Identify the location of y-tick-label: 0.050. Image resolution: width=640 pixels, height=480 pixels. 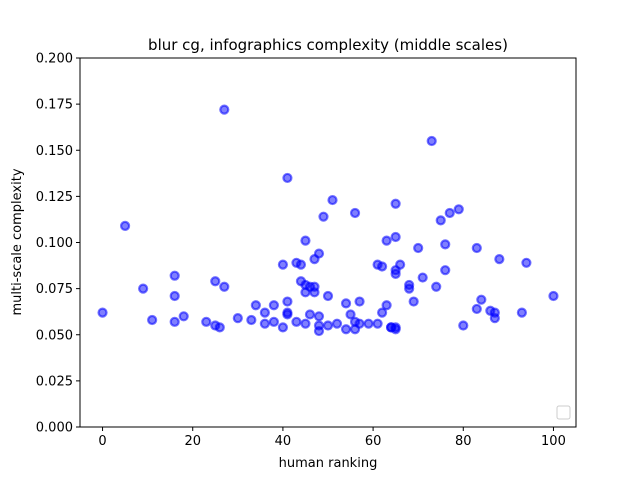
(54, 335).